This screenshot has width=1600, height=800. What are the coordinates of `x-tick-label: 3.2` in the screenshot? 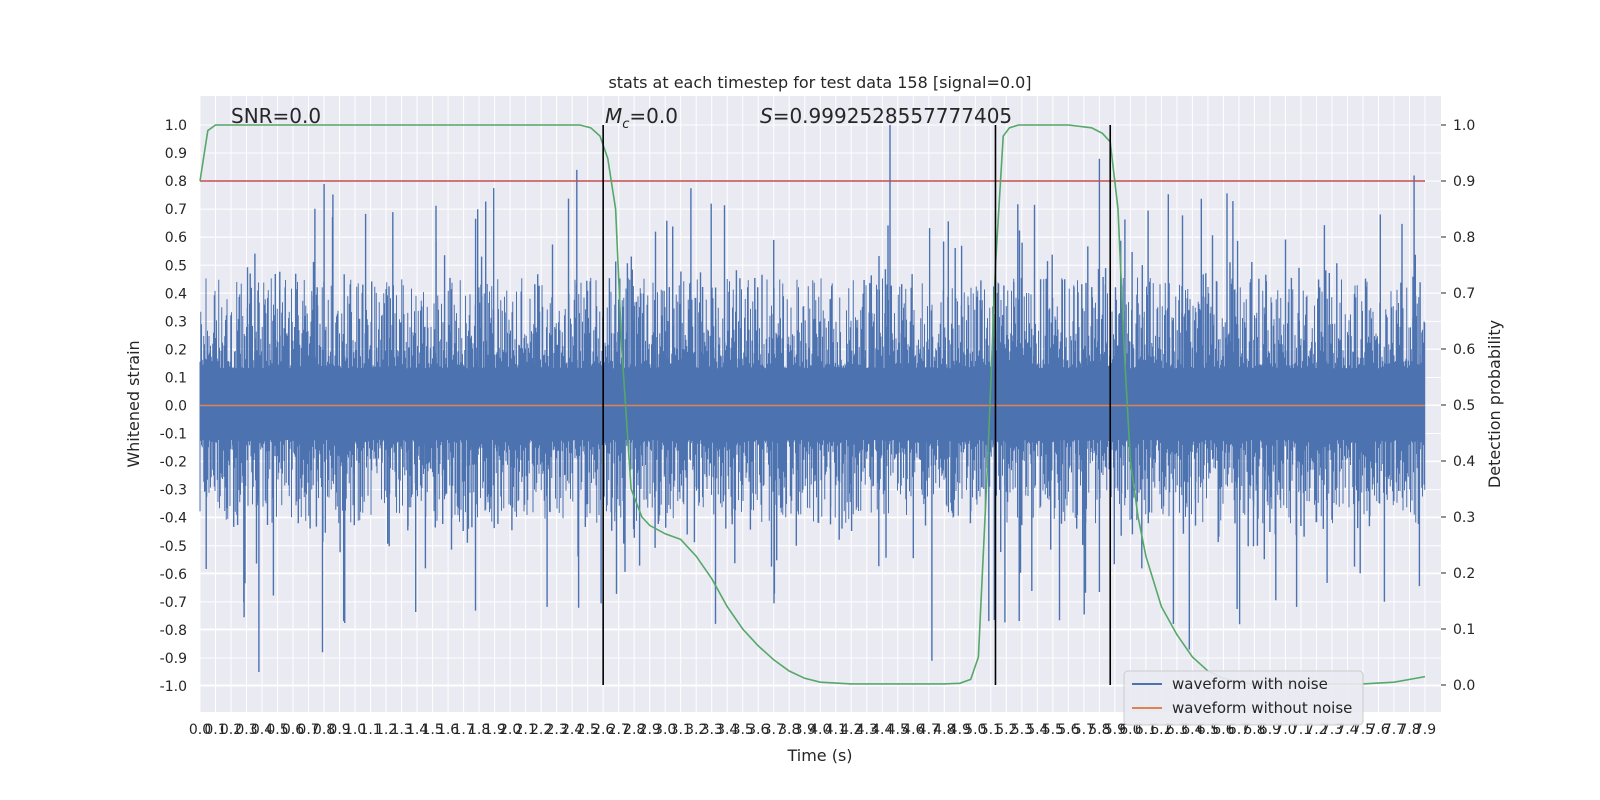 It's located at (696, 730).